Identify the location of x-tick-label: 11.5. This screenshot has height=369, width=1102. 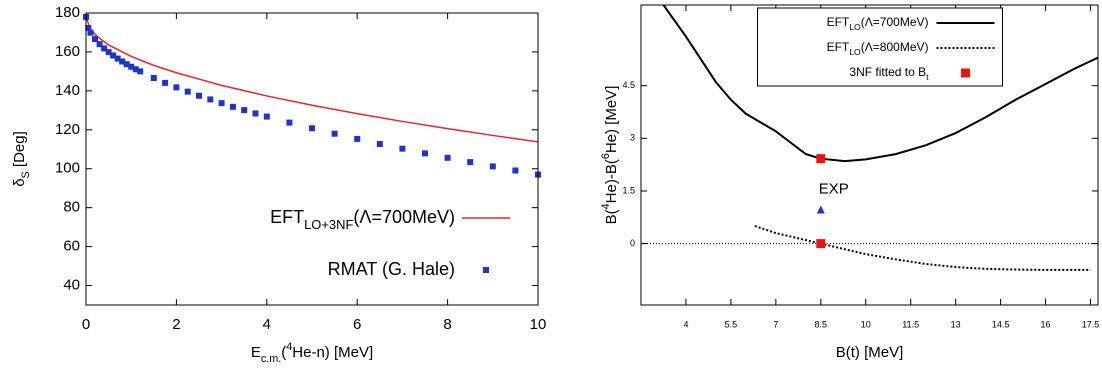
(910, 324).